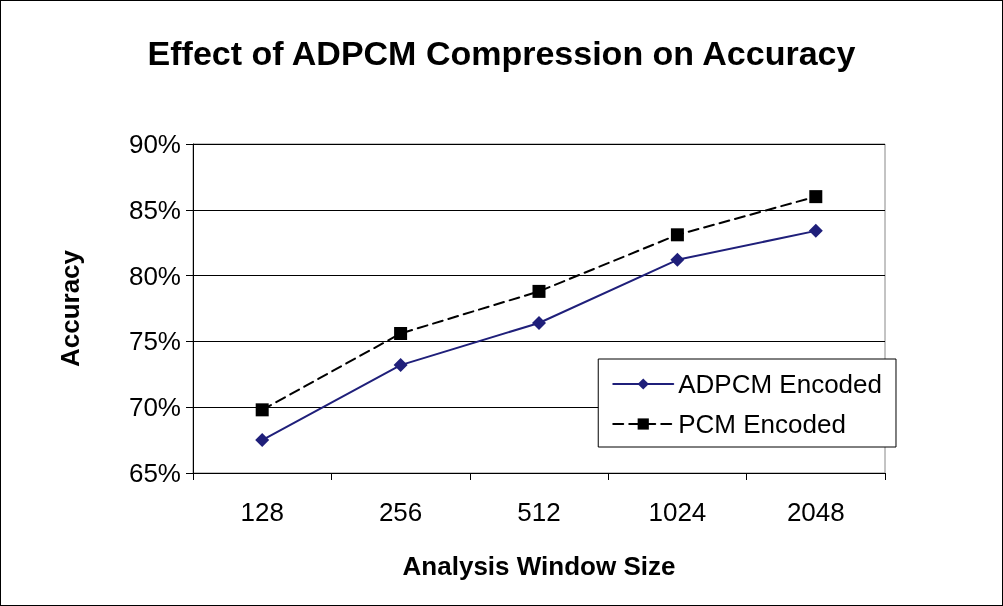 Image resolution: width=1003 pixels, height=606 pixels. I want to click on y-tick-label: 75%, so click(154, 341).